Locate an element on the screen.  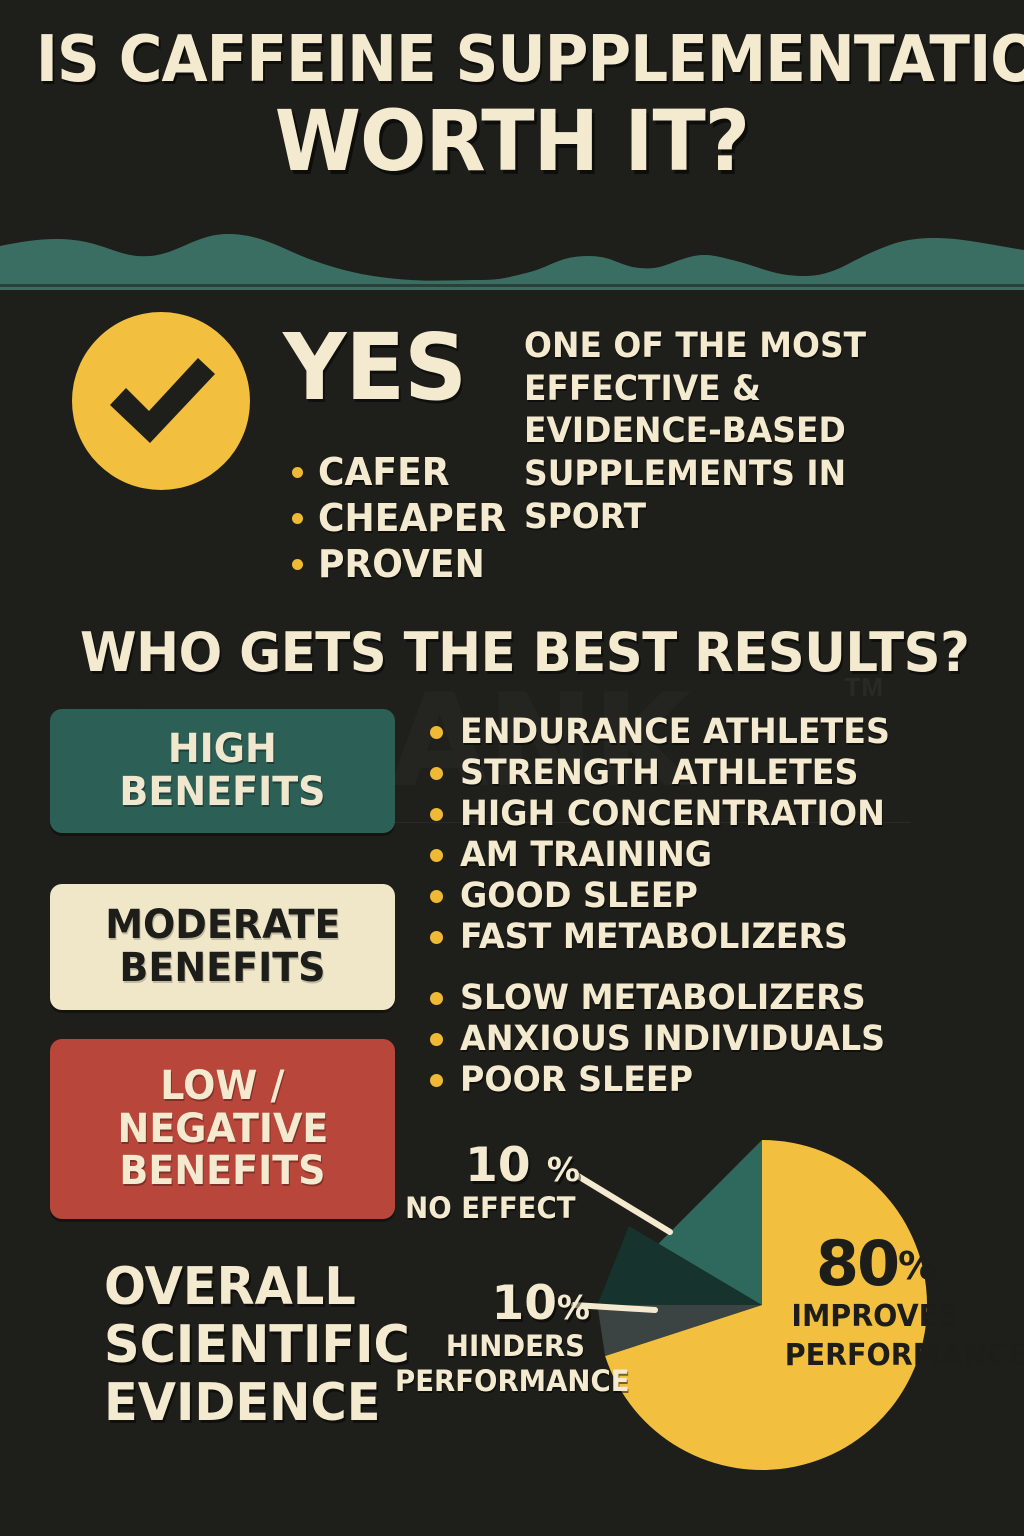
tier-label-low-line1: LOW / is located at coordinates (222, 1085).